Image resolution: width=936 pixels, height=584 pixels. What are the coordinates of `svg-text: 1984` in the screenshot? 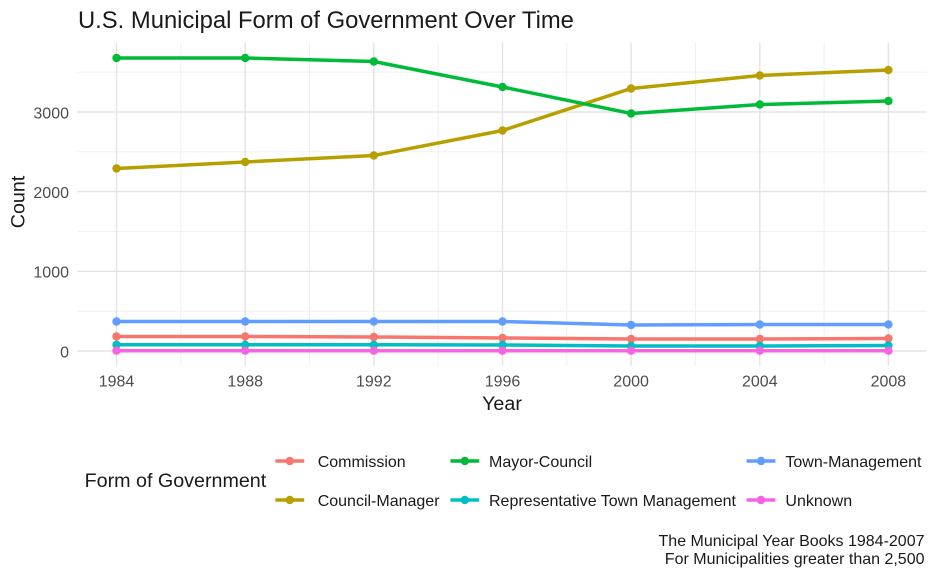 It's located at (117, 382).